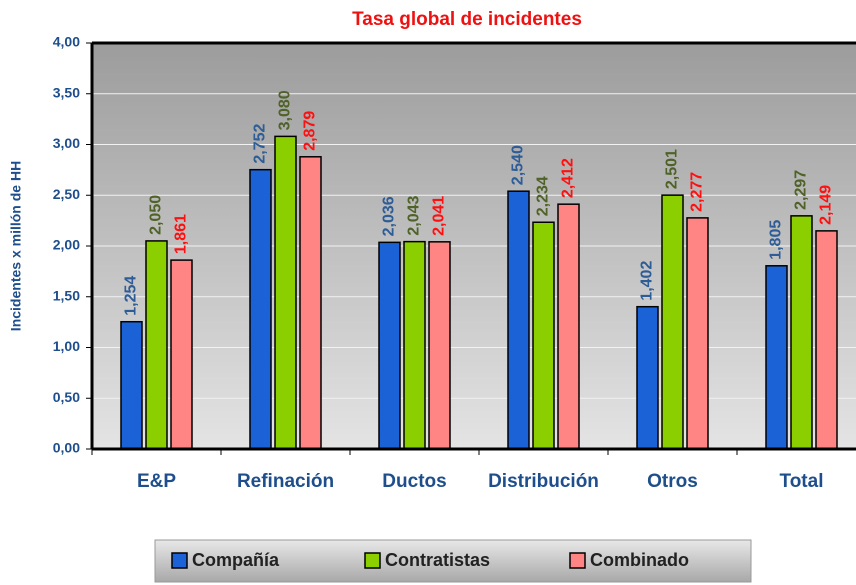 Image resolution: width=856 pixels, height=585 pixels. What do you see at coordinates (697, 192) in the screenshot?
I see `data-label: 2,277` at bounding box center [697, 192].